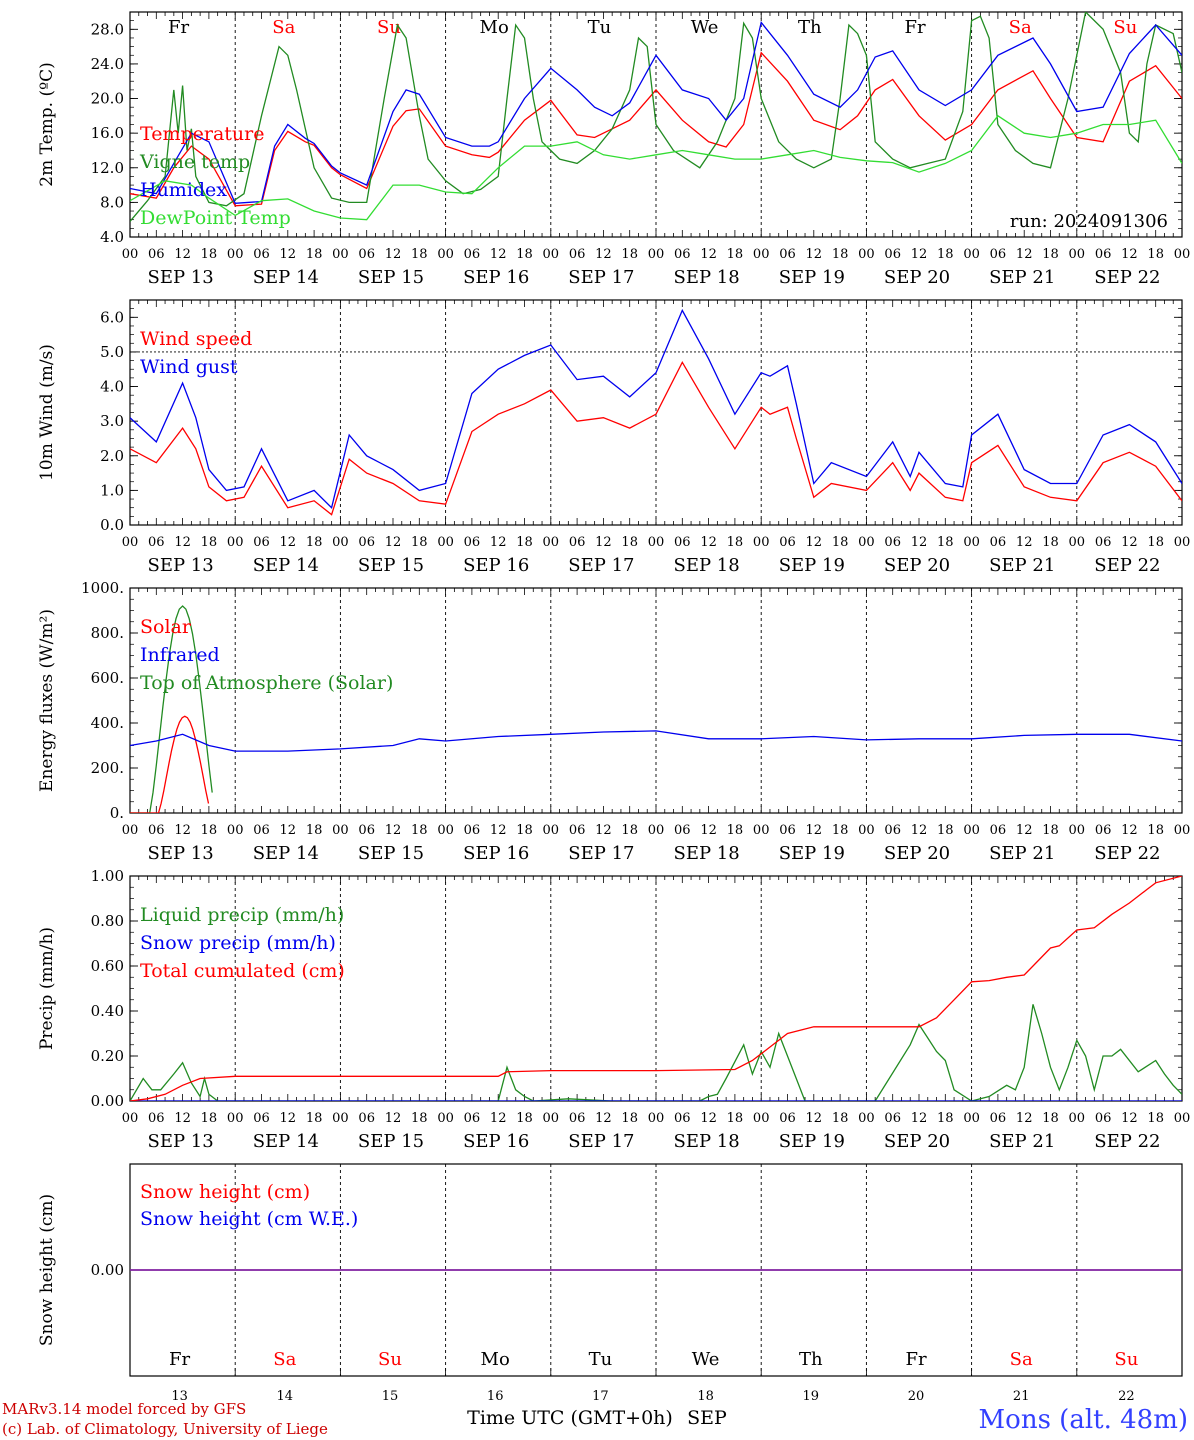 The image size is (1194, 1440). Describe the element at coordinates (656, 741) in the screenshot. I see `energy-series-infrared-line` at that location.